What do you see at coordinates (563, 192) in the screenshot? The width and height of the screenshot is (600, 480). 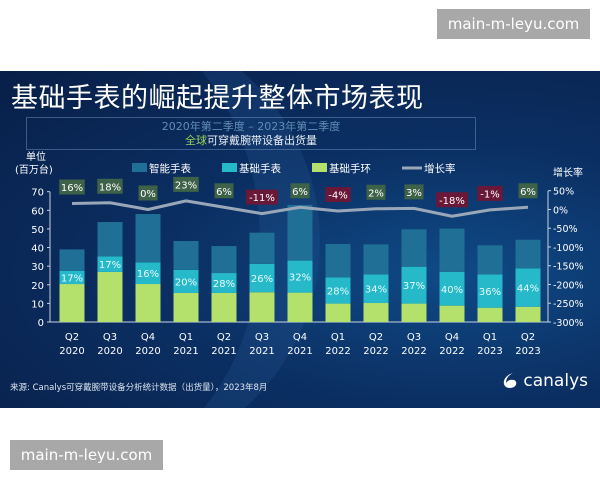 I see `y2-tick-label: 50%` at bounding box center [563, 192].